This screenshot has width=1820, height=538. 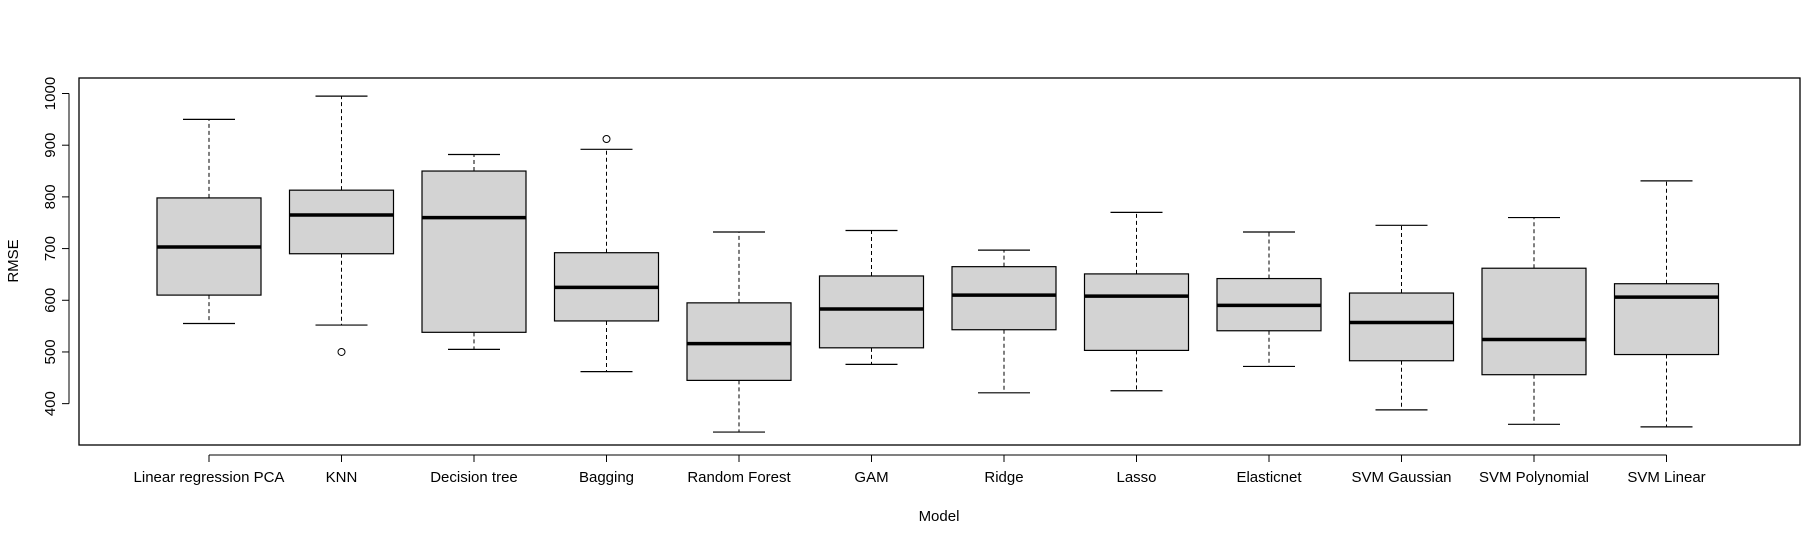 What do you see at coordinates (871, 477) in the screenshot?
I see `x-tick-label: GAM` at bounding box center [871, 477].